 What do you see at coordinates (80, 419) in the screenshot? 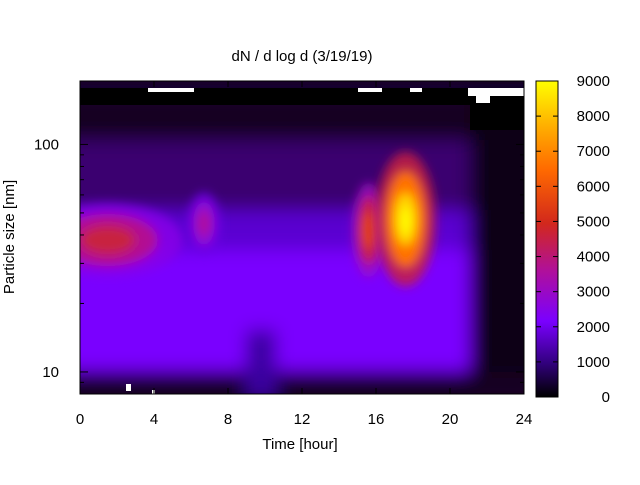
I see `x-tick-label: 0` at bounding box center [80, 419].